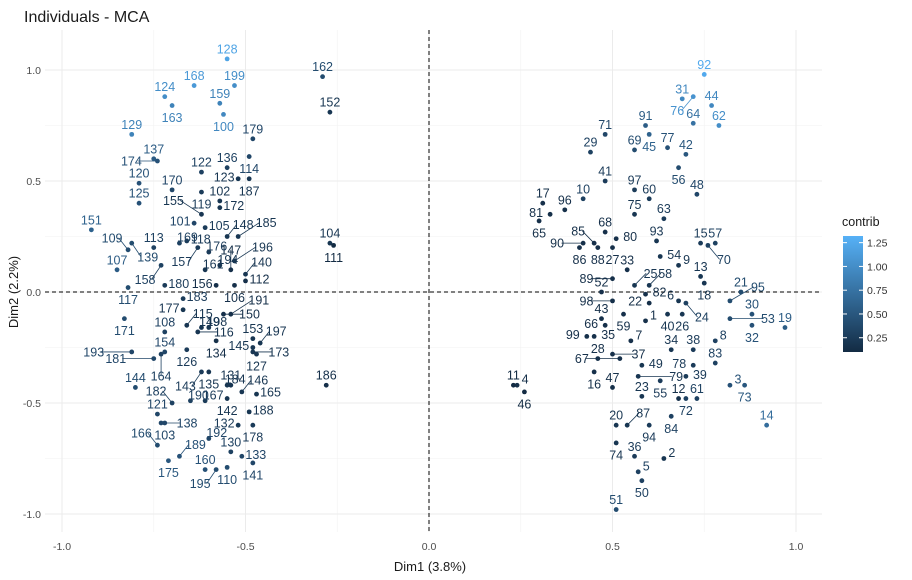 This screenshot has height=580, width=912. What do you see at coordinates (642, 387) in the screenshot?
I see `point-label-23: 23` at bounding box center [642, 387].